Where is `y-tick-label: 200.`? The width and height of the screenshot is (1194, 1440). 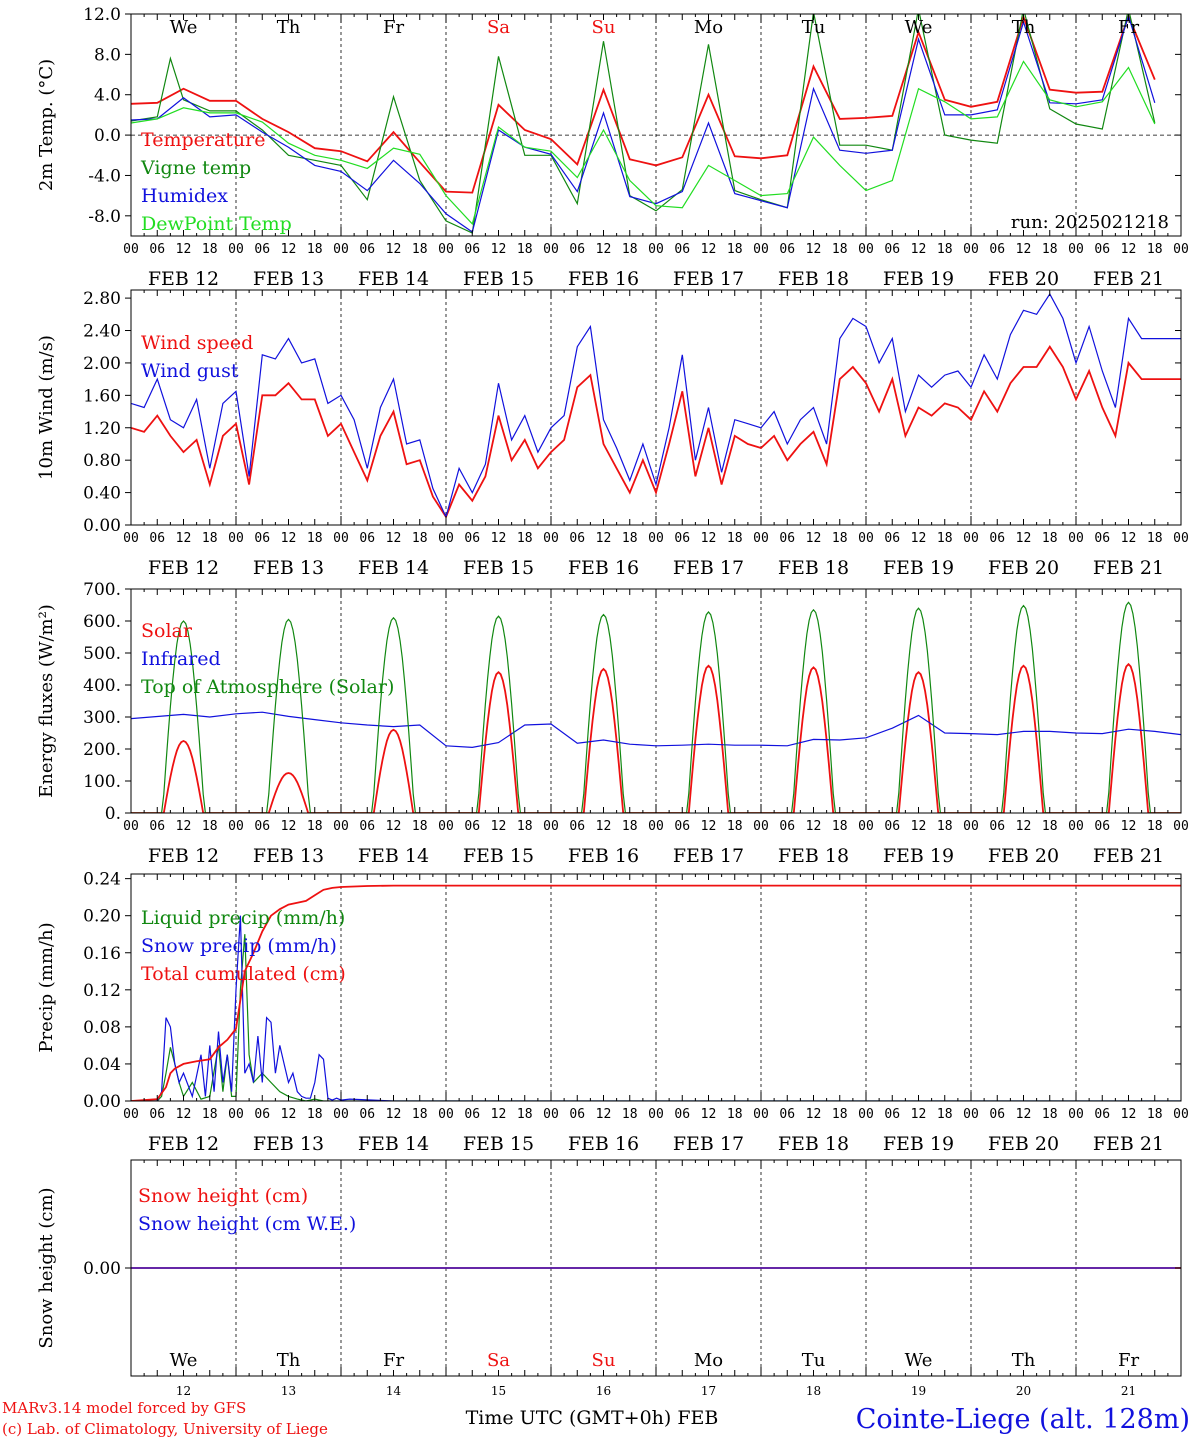
y-tick-label: 200. is located at coordinates (102, 750).